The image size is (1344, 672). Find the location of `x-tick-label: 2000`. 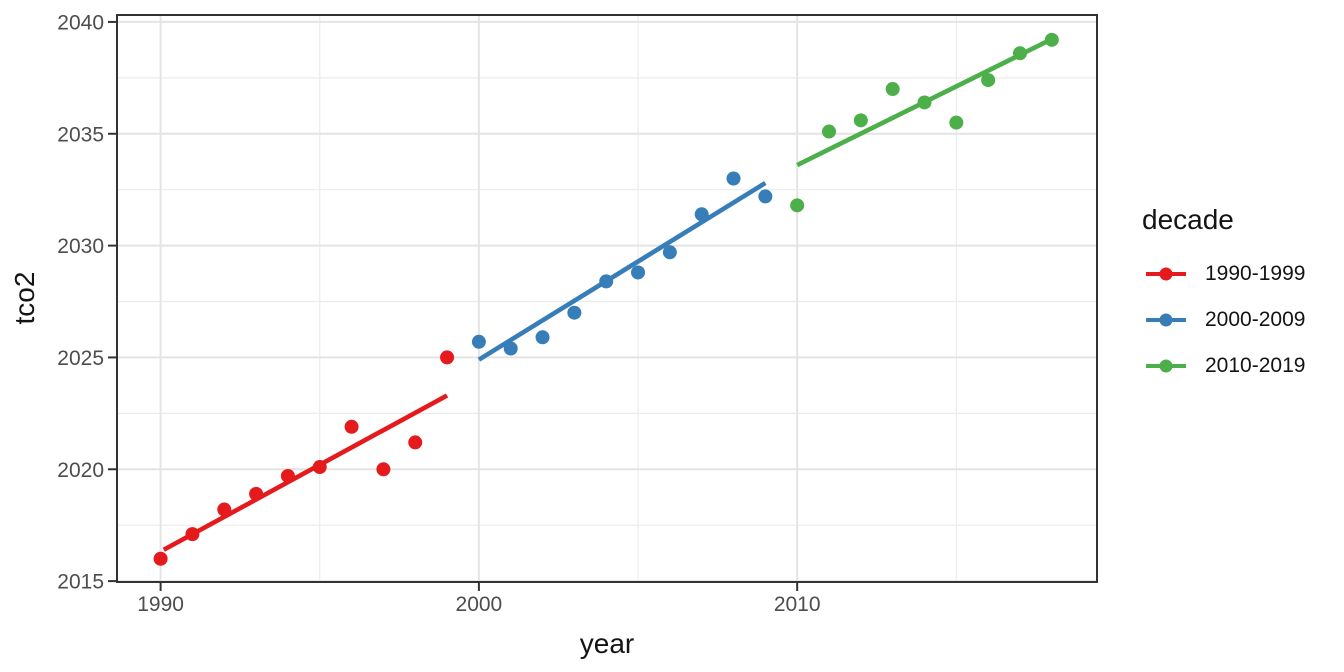

x-tick-label: 2000 is located at coordinates (479, 604).